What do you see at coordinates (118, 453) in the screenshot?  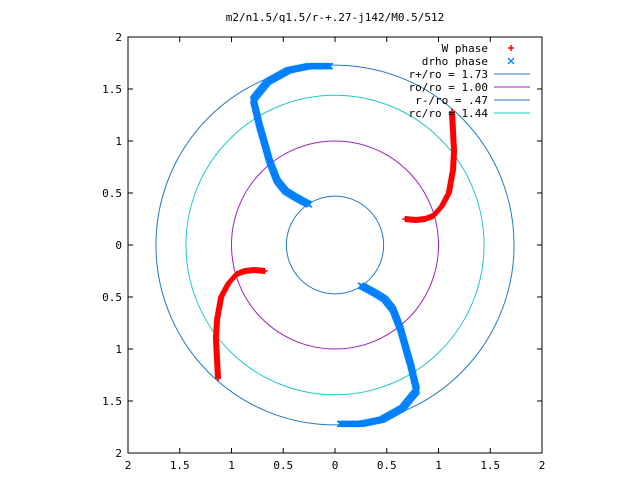 I see `y-tick-label-8: 2` at bounding box center [118, 453].